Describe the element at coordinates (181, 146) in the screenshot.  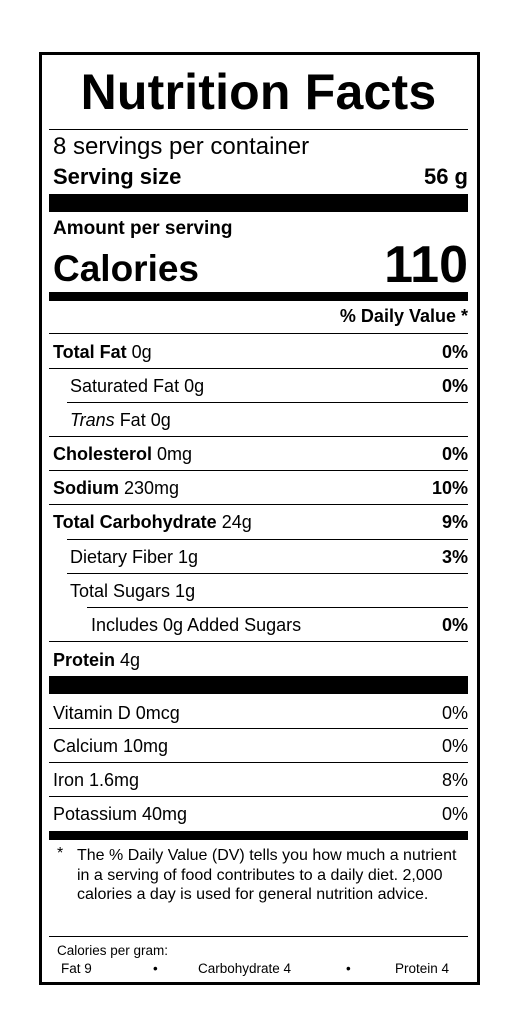
I see `servings-per-container: 8 servings per container` at that location.